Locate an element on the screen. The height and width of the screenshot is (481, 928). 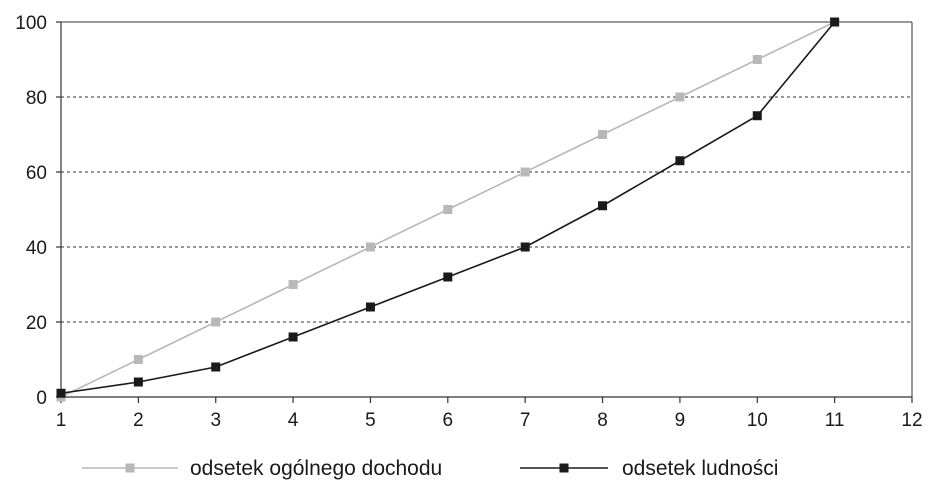
x-tick-label-9: 9 is located at coordinates (680, 420).